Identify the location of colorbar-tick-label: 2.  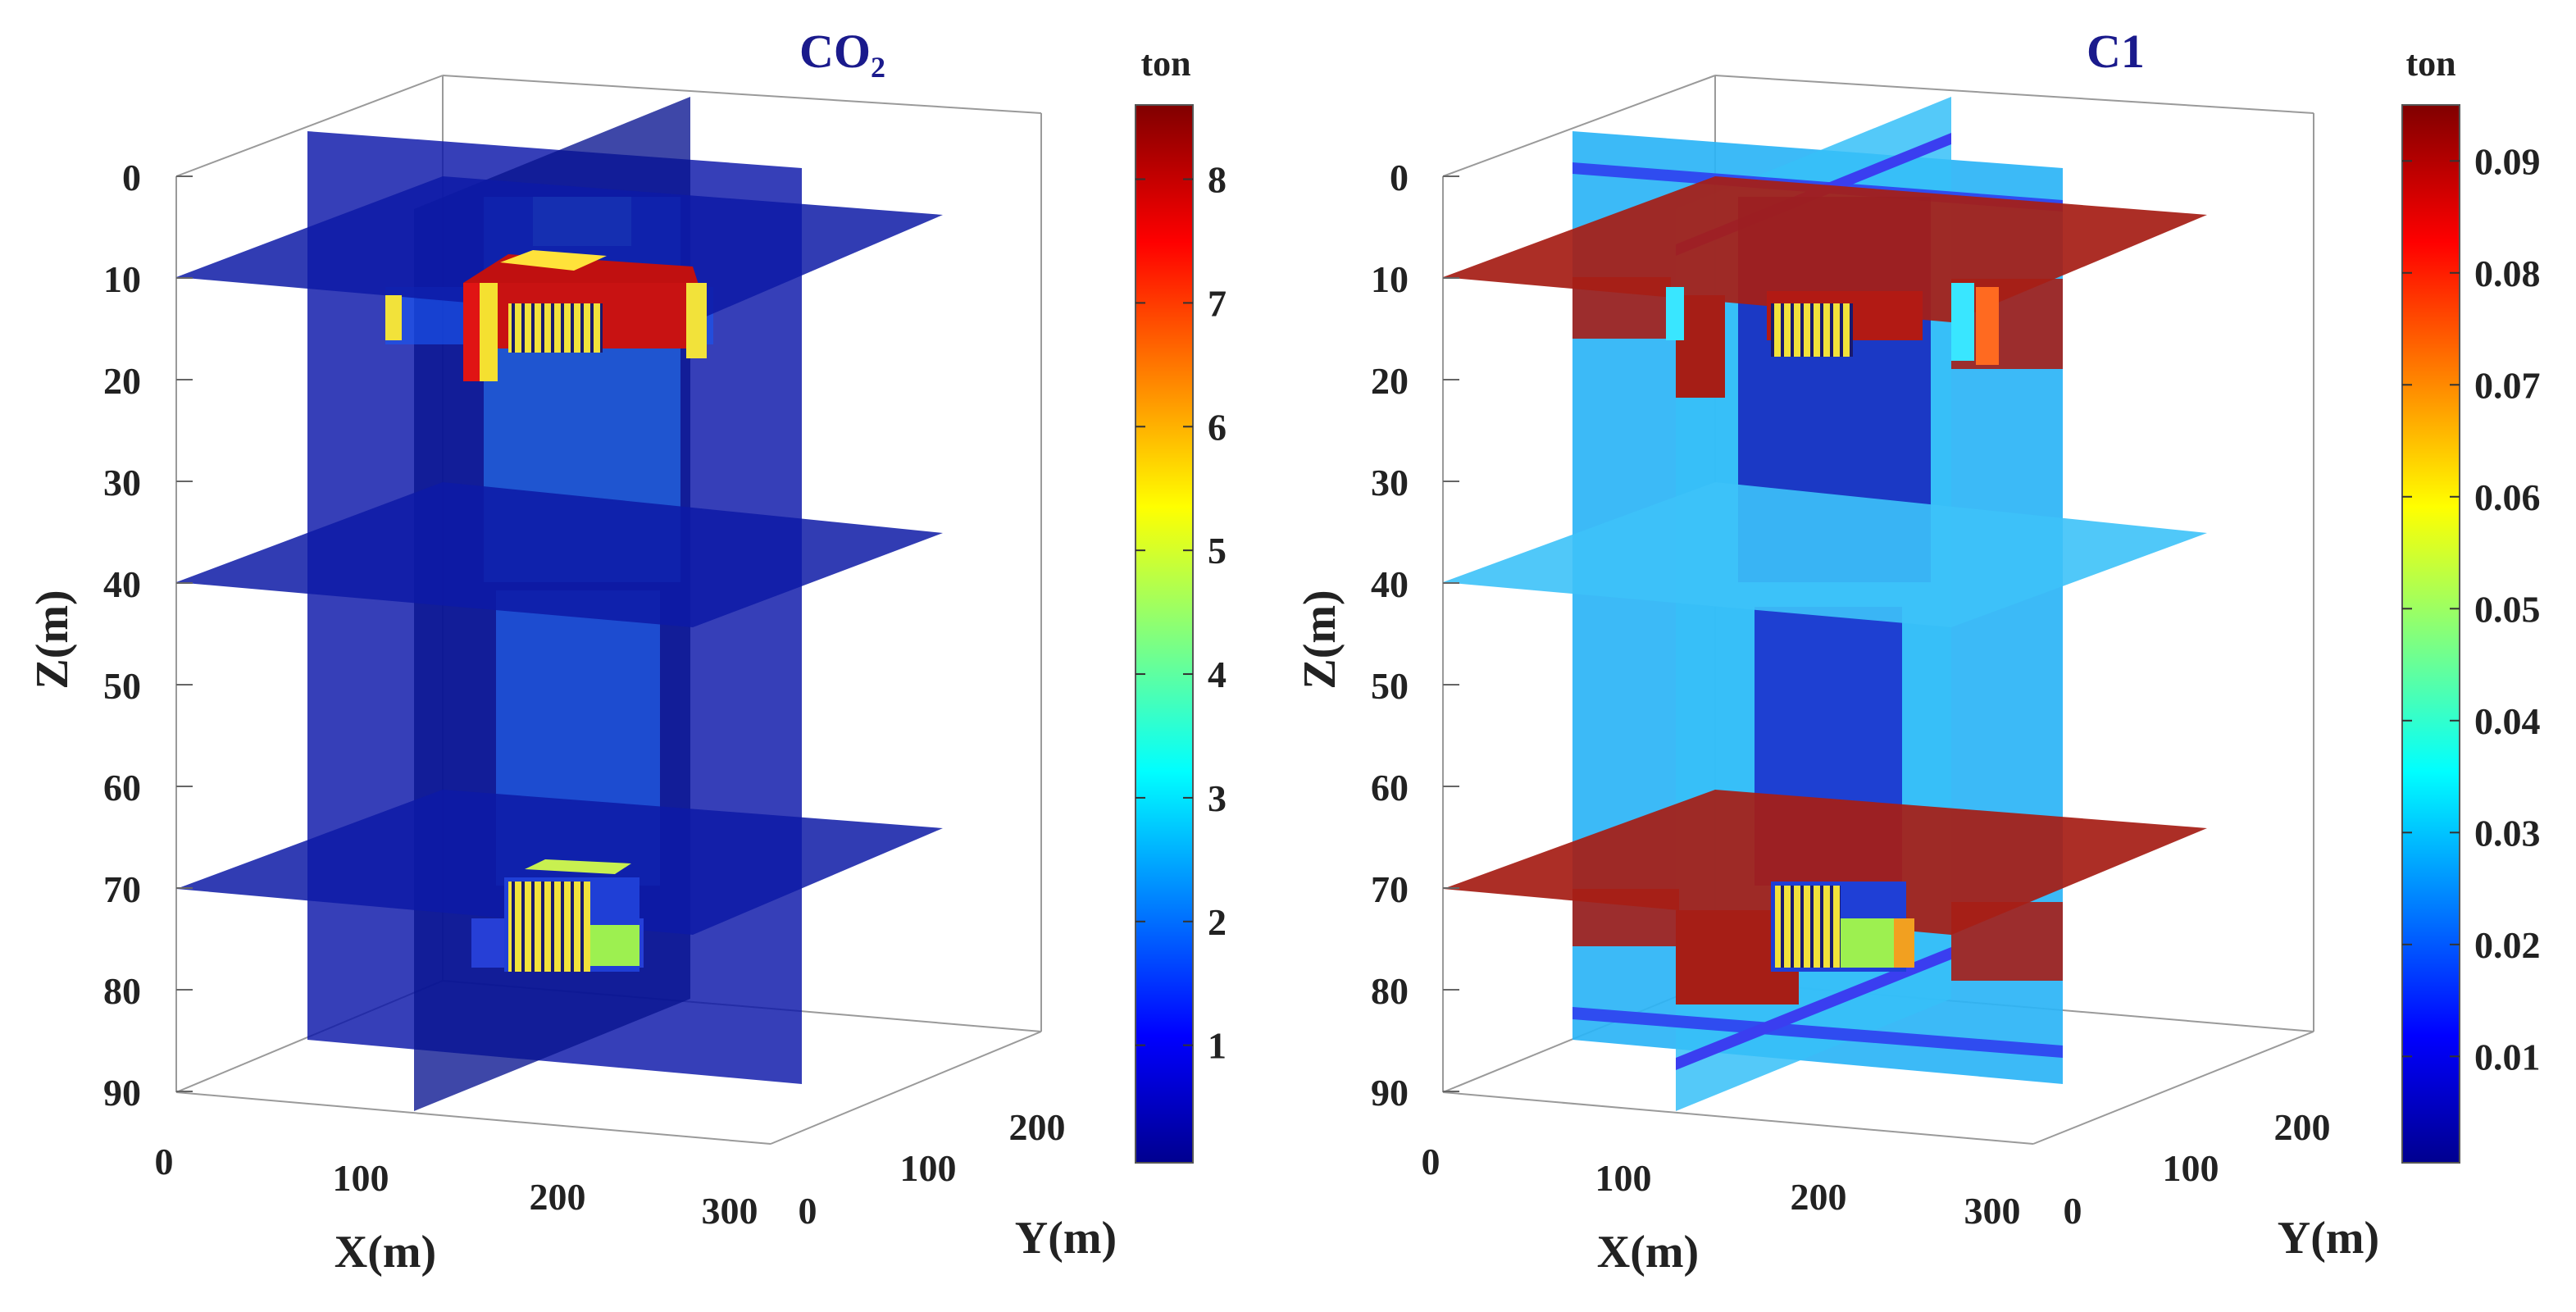
(1217, 922).